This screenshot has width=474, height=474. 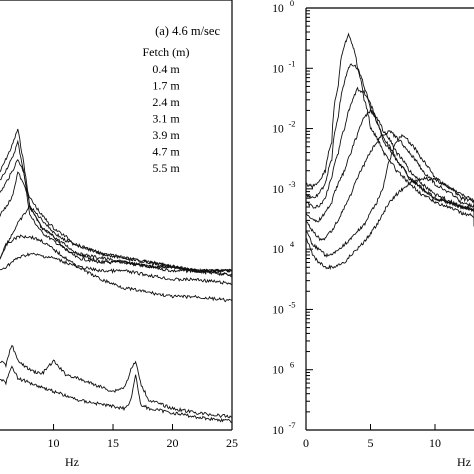 What do you see at coordinates (166, 102) in the screenshot?
I see `legend-entry: 2.4 m` at bounding box center [166, 102].